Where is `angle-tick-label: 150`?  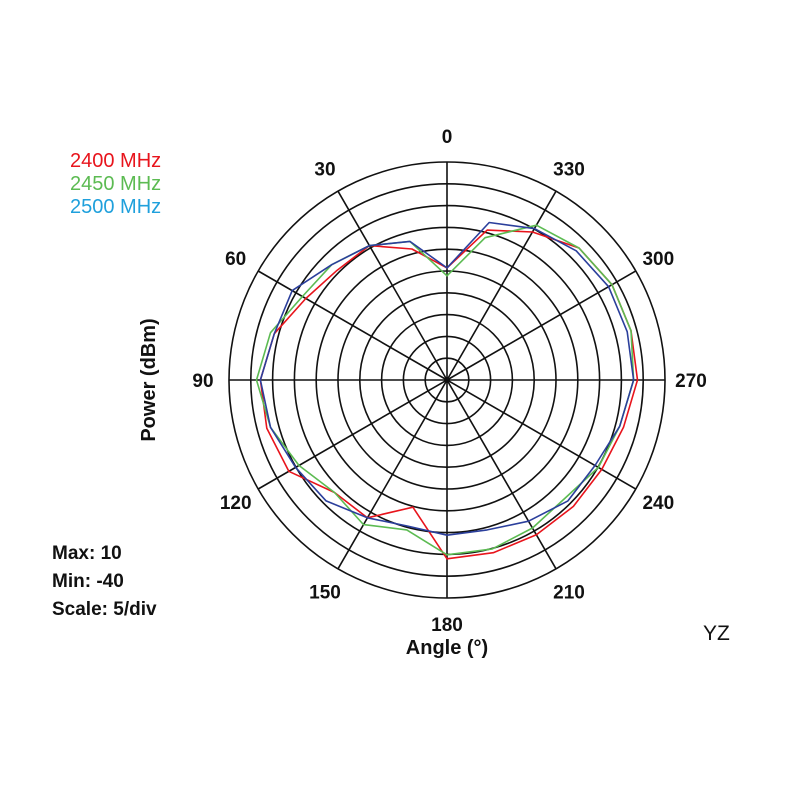
angle-tick-label: 150 is located at coordinates (325, 592).